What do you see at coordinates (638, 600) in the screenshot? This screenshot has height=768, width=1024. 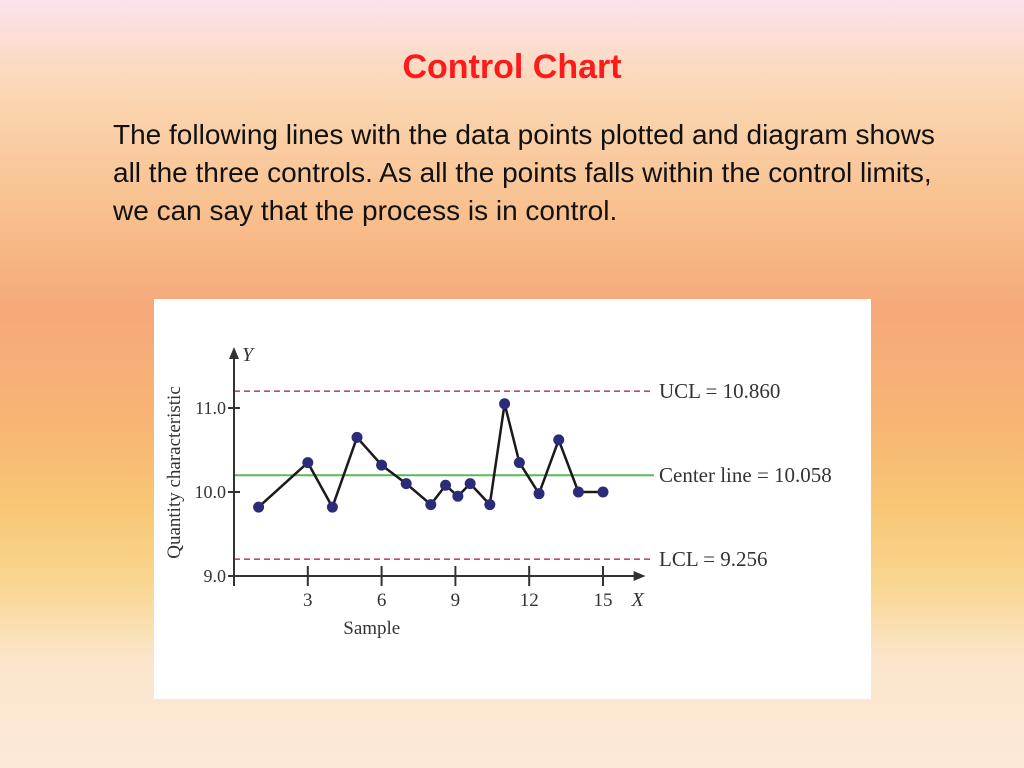 I see `x-axis-letter: X` at bounding box center [638, 600].